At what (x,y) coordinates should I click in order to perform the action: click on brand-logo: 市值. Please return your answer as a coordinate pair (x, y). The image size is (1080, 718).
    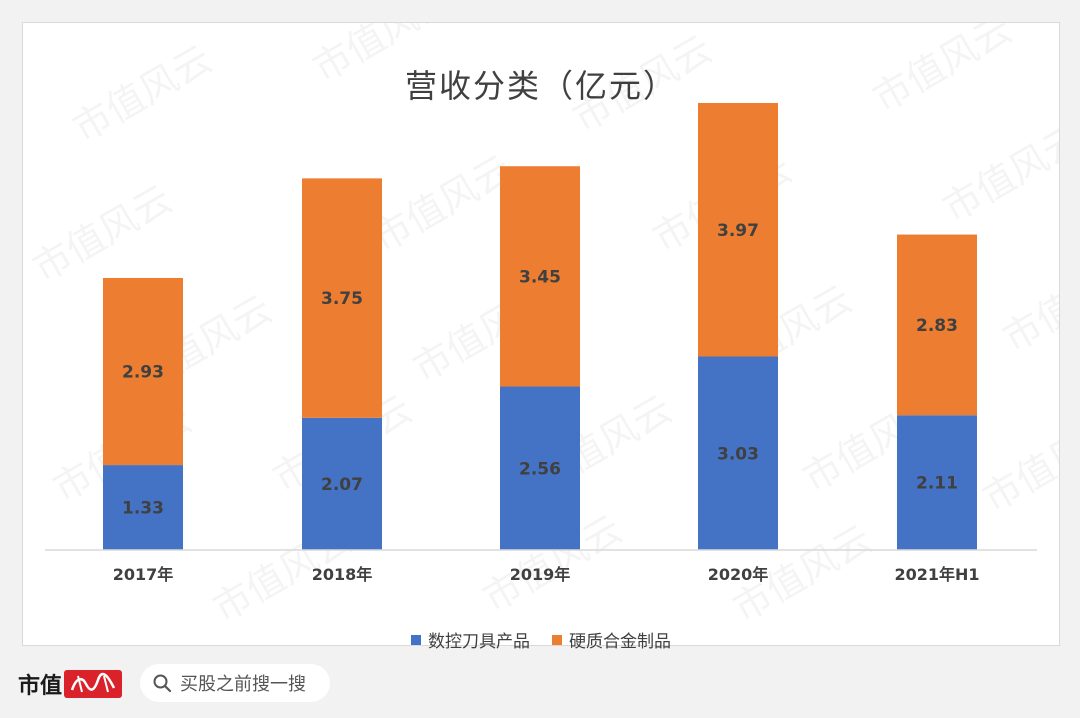
    Looking at the image, I should click on (70, 684).